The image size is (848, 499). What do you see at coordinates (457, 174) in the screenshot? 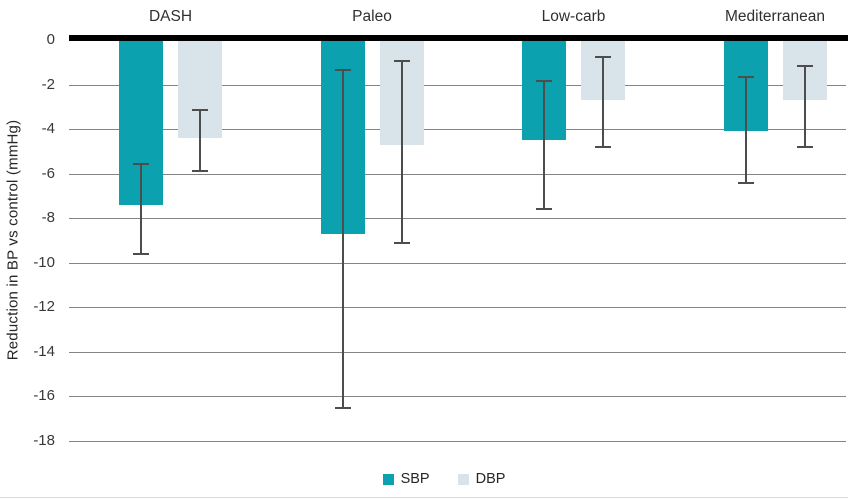
I see `gridline--6` at bounding box center [457, 174].